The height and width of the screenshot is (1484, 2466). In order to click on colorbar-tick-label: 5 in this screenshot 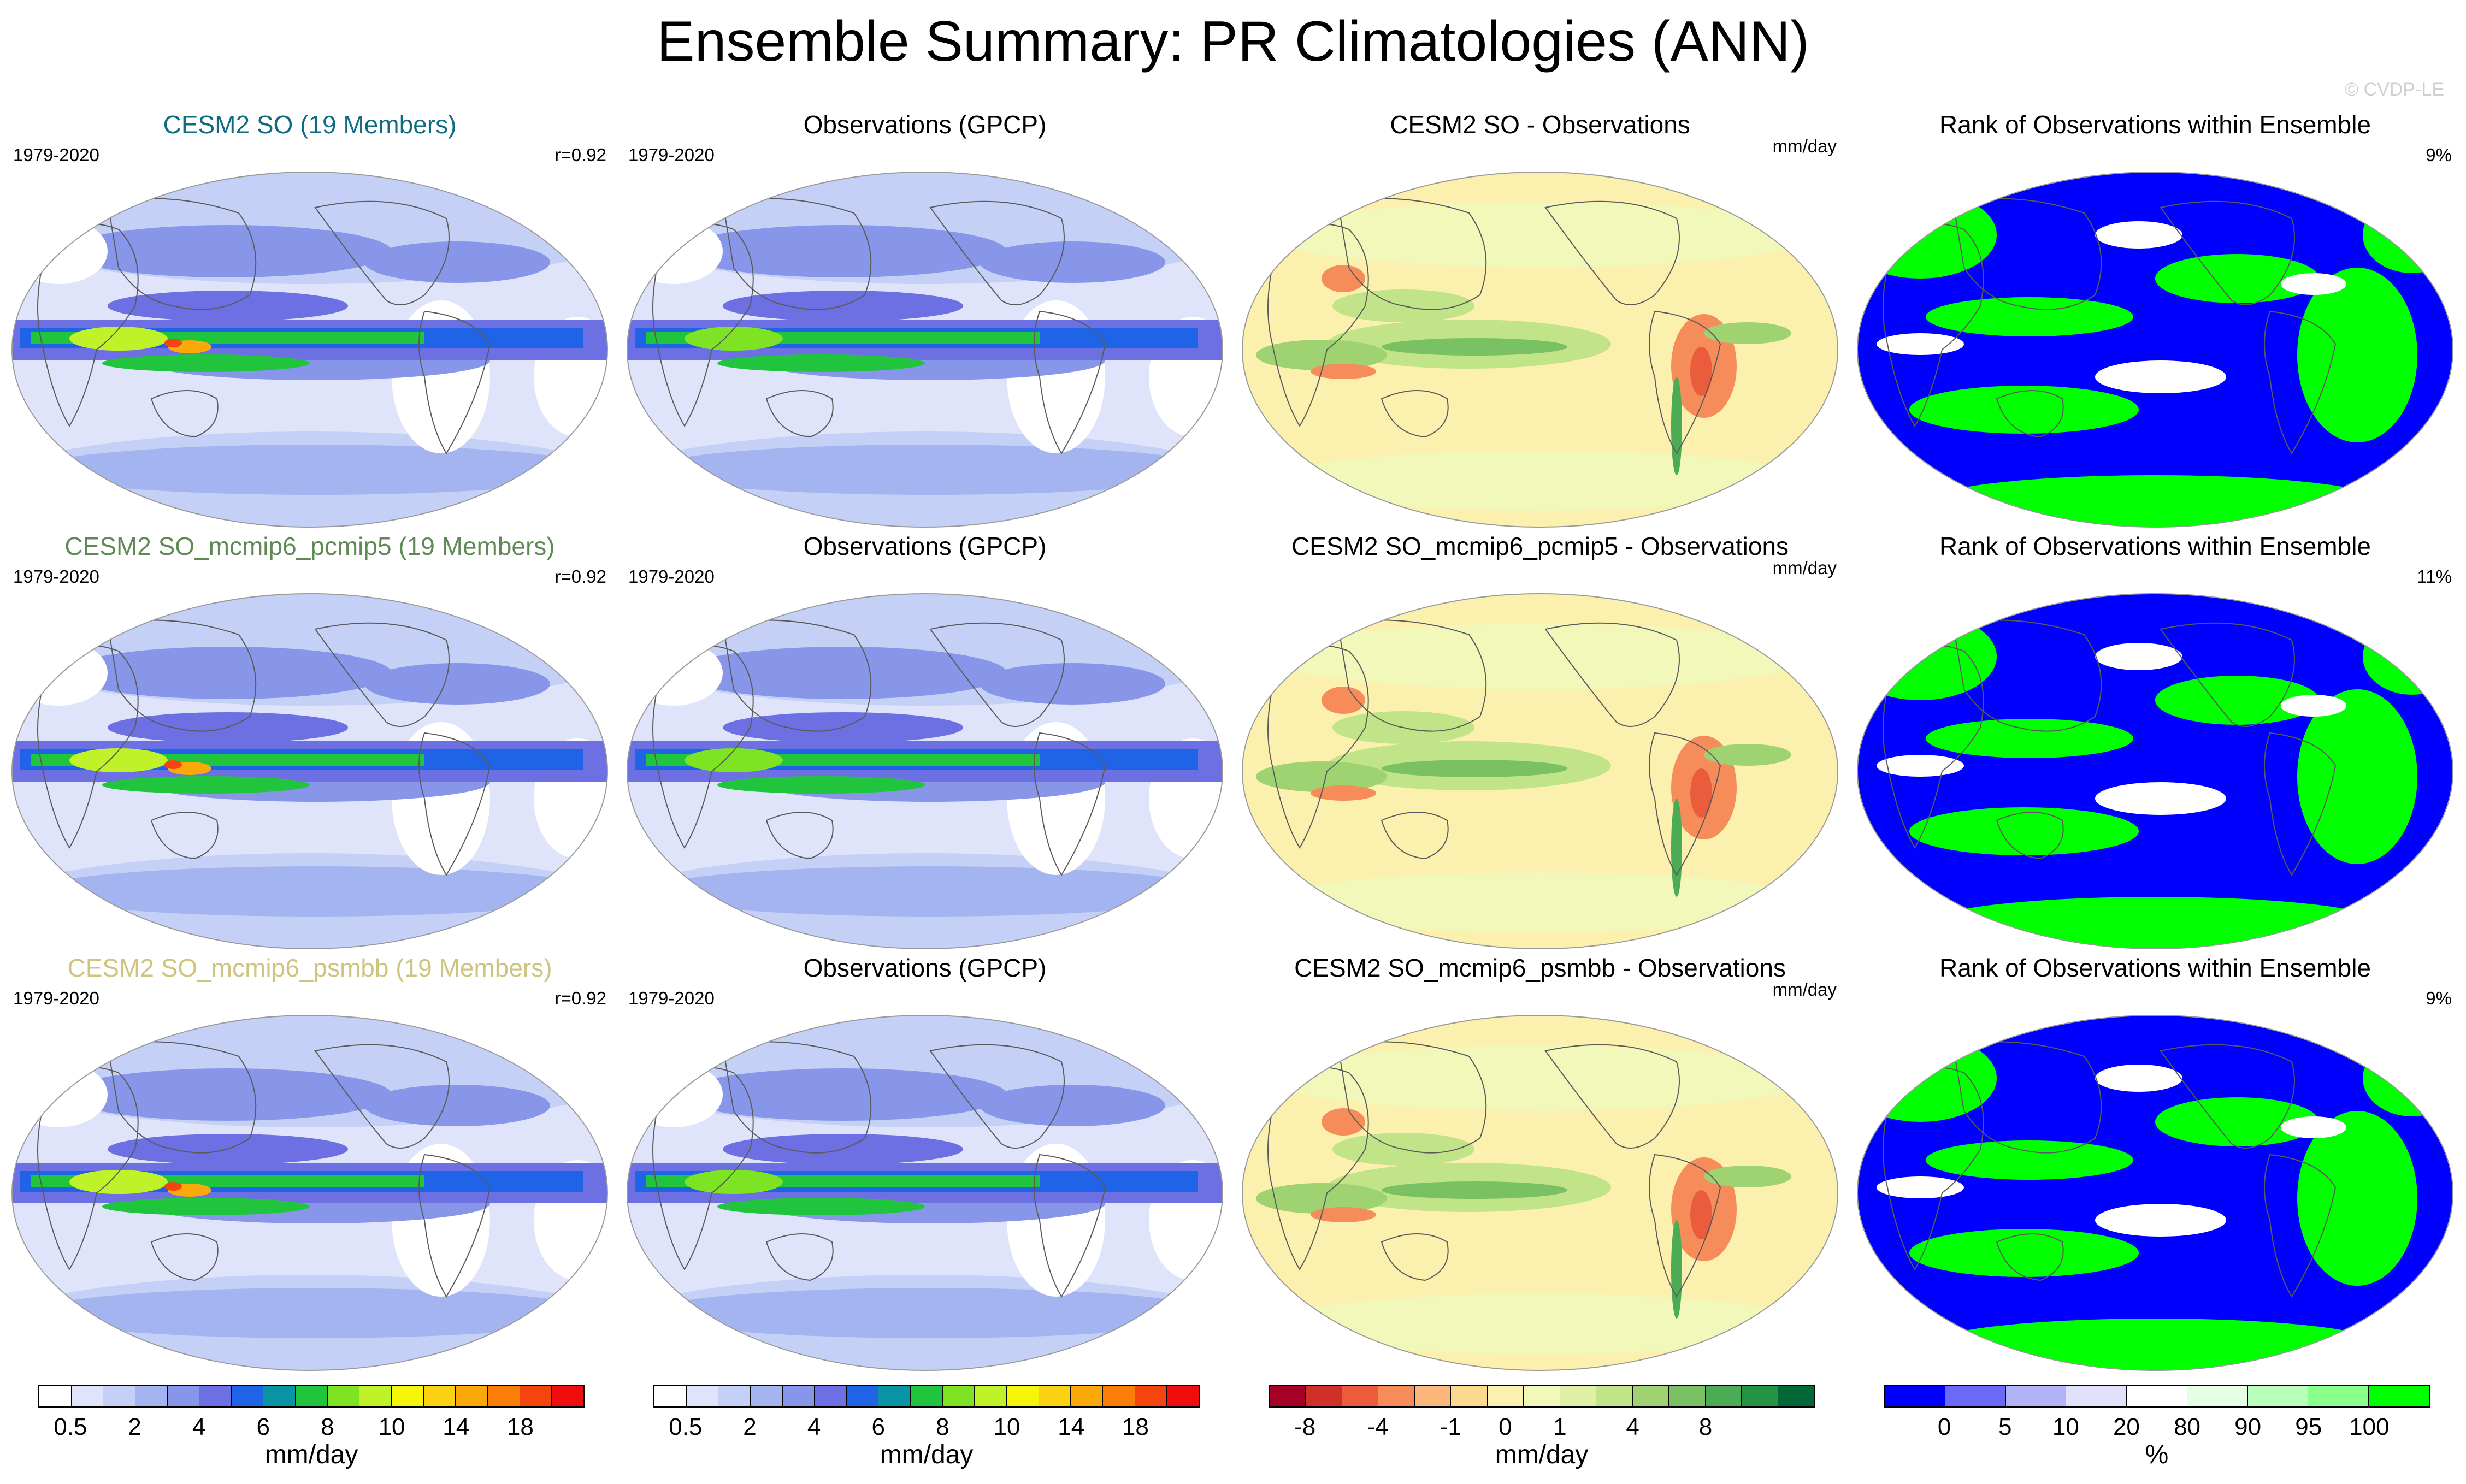, I will do `click(2005, 1427)`.